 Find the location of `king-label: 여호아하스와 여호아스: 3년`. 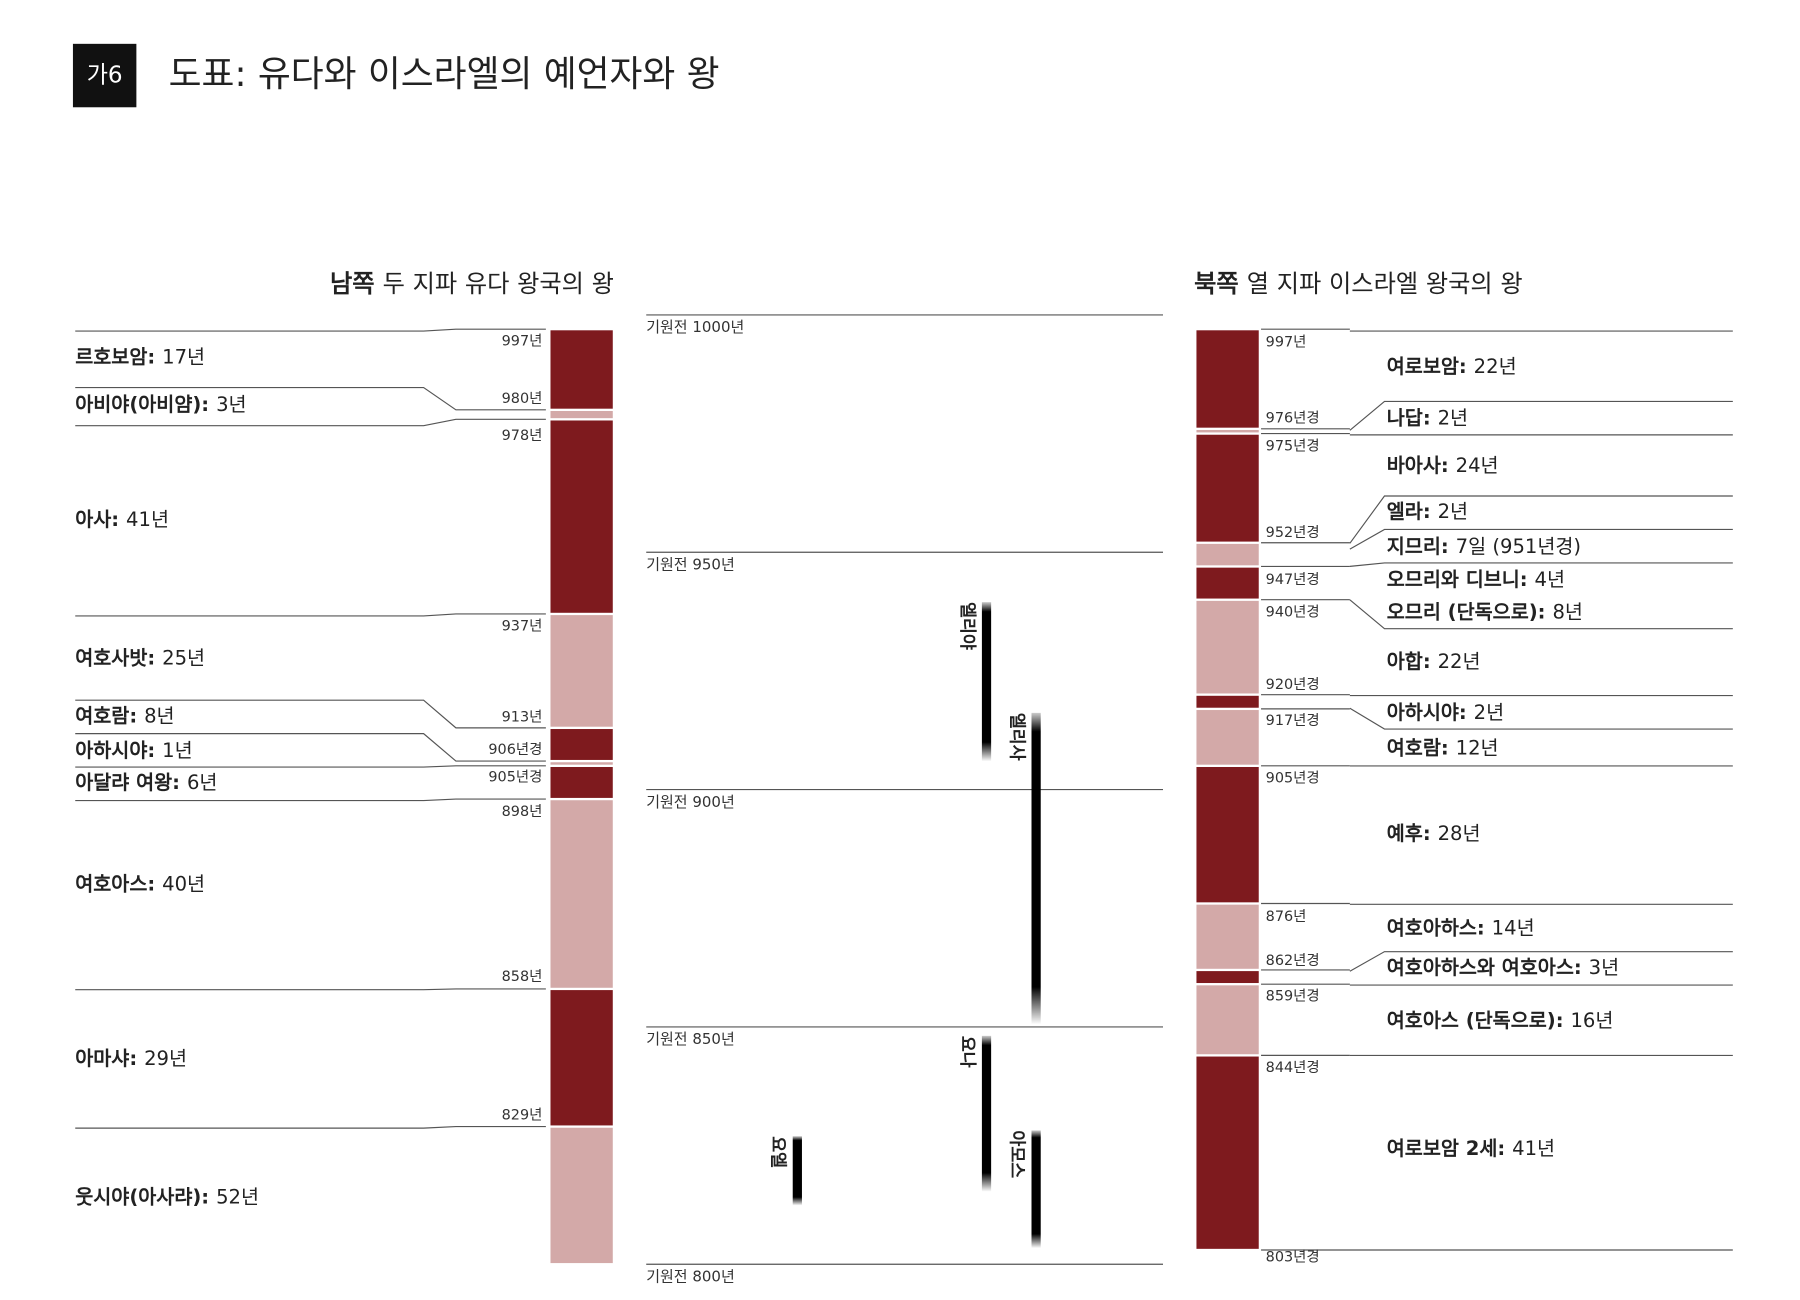

king-label: 여호아하스와 여호아스: 3년 is located at coordinates (1503, 966).